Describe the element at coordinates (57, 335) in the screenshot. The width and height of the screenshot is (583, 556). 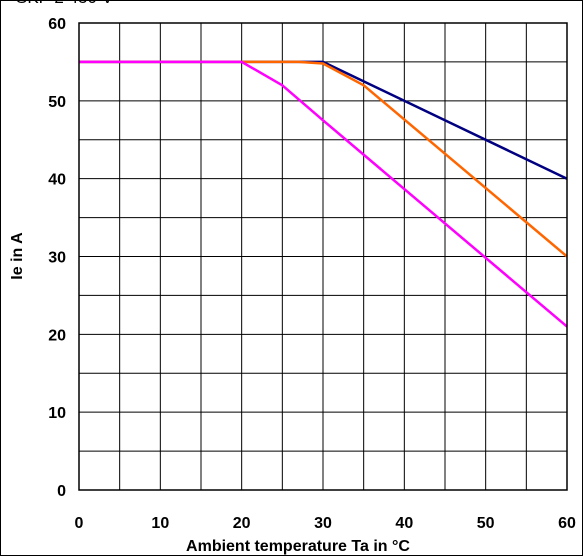
I see `y-tick-label: 20` at that location.